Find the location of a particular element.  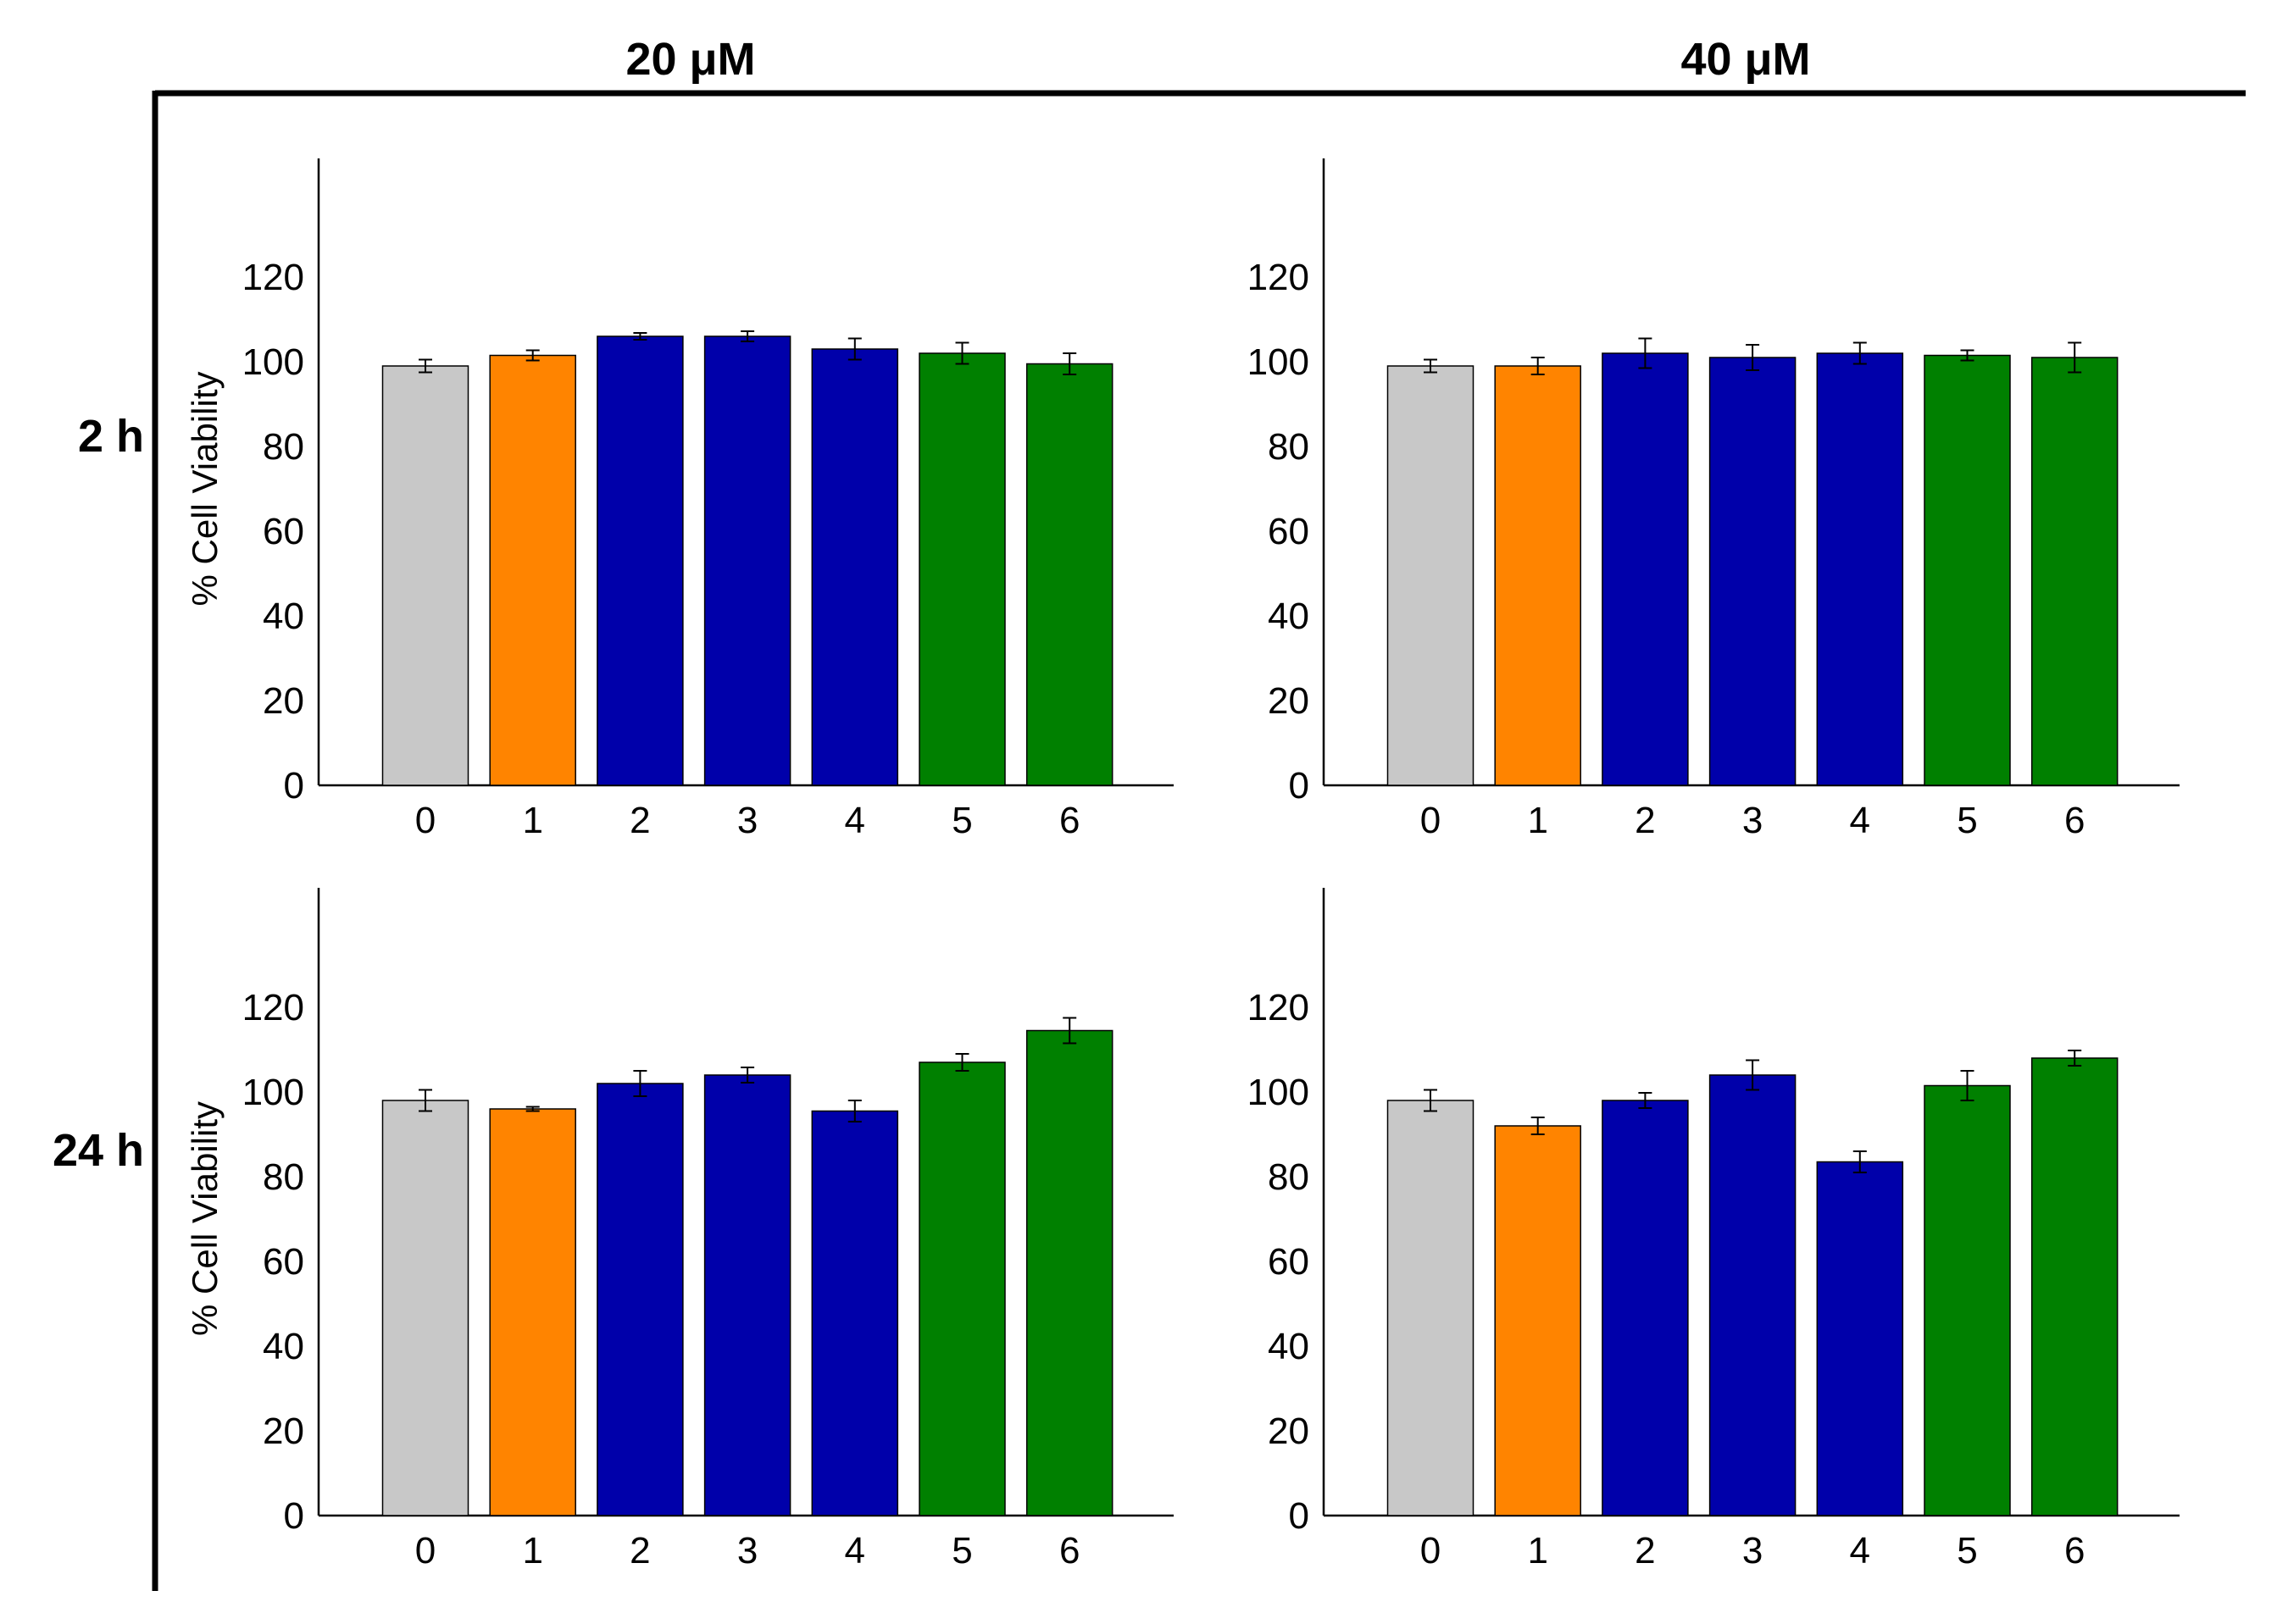

row-label-24h: 24 h is located at coordinates (98, 1150).